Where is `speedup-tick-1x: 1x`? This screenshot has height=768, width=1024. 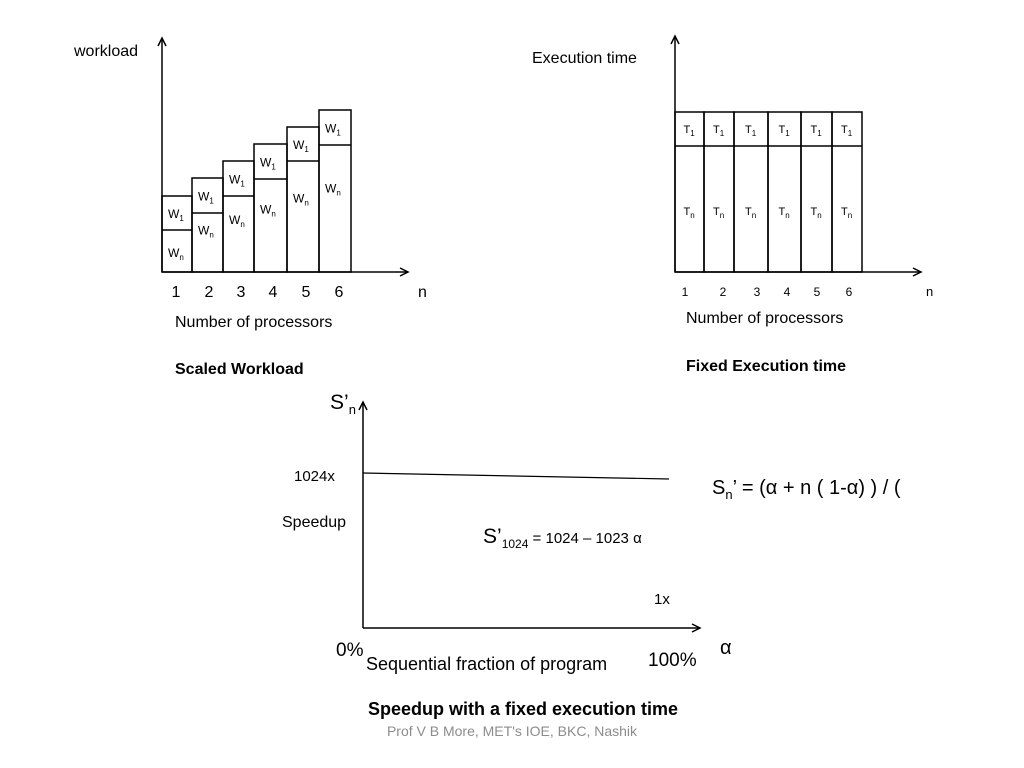 speedup-tick-1x: 1x is located at coordinates (662, 599).